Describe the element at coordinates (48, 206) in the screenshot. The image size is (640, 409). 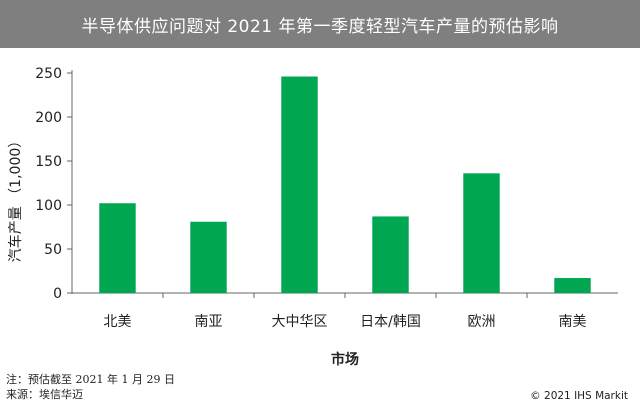
I see `y-tick-label: 100` at that location.